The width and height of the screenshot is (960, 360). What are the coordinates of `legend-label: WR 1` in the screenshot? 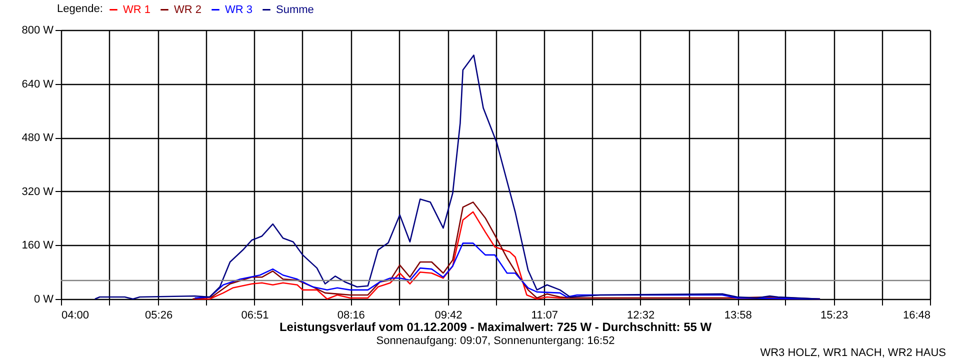 It's located at (136, 10).